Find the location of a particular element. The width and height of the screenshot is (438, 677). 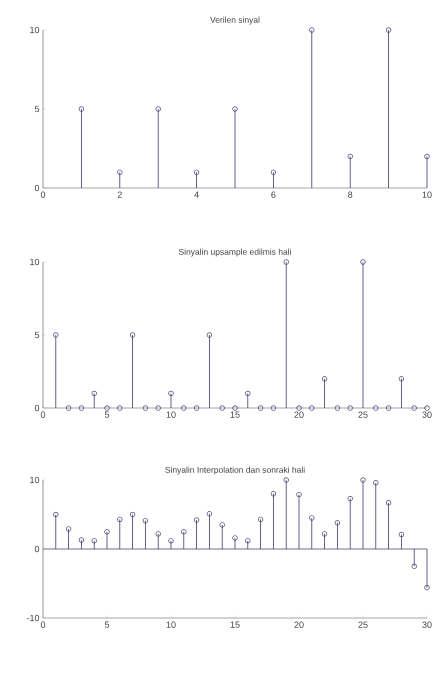

x-tick-label: 2 is located at coordinates (120, 195).